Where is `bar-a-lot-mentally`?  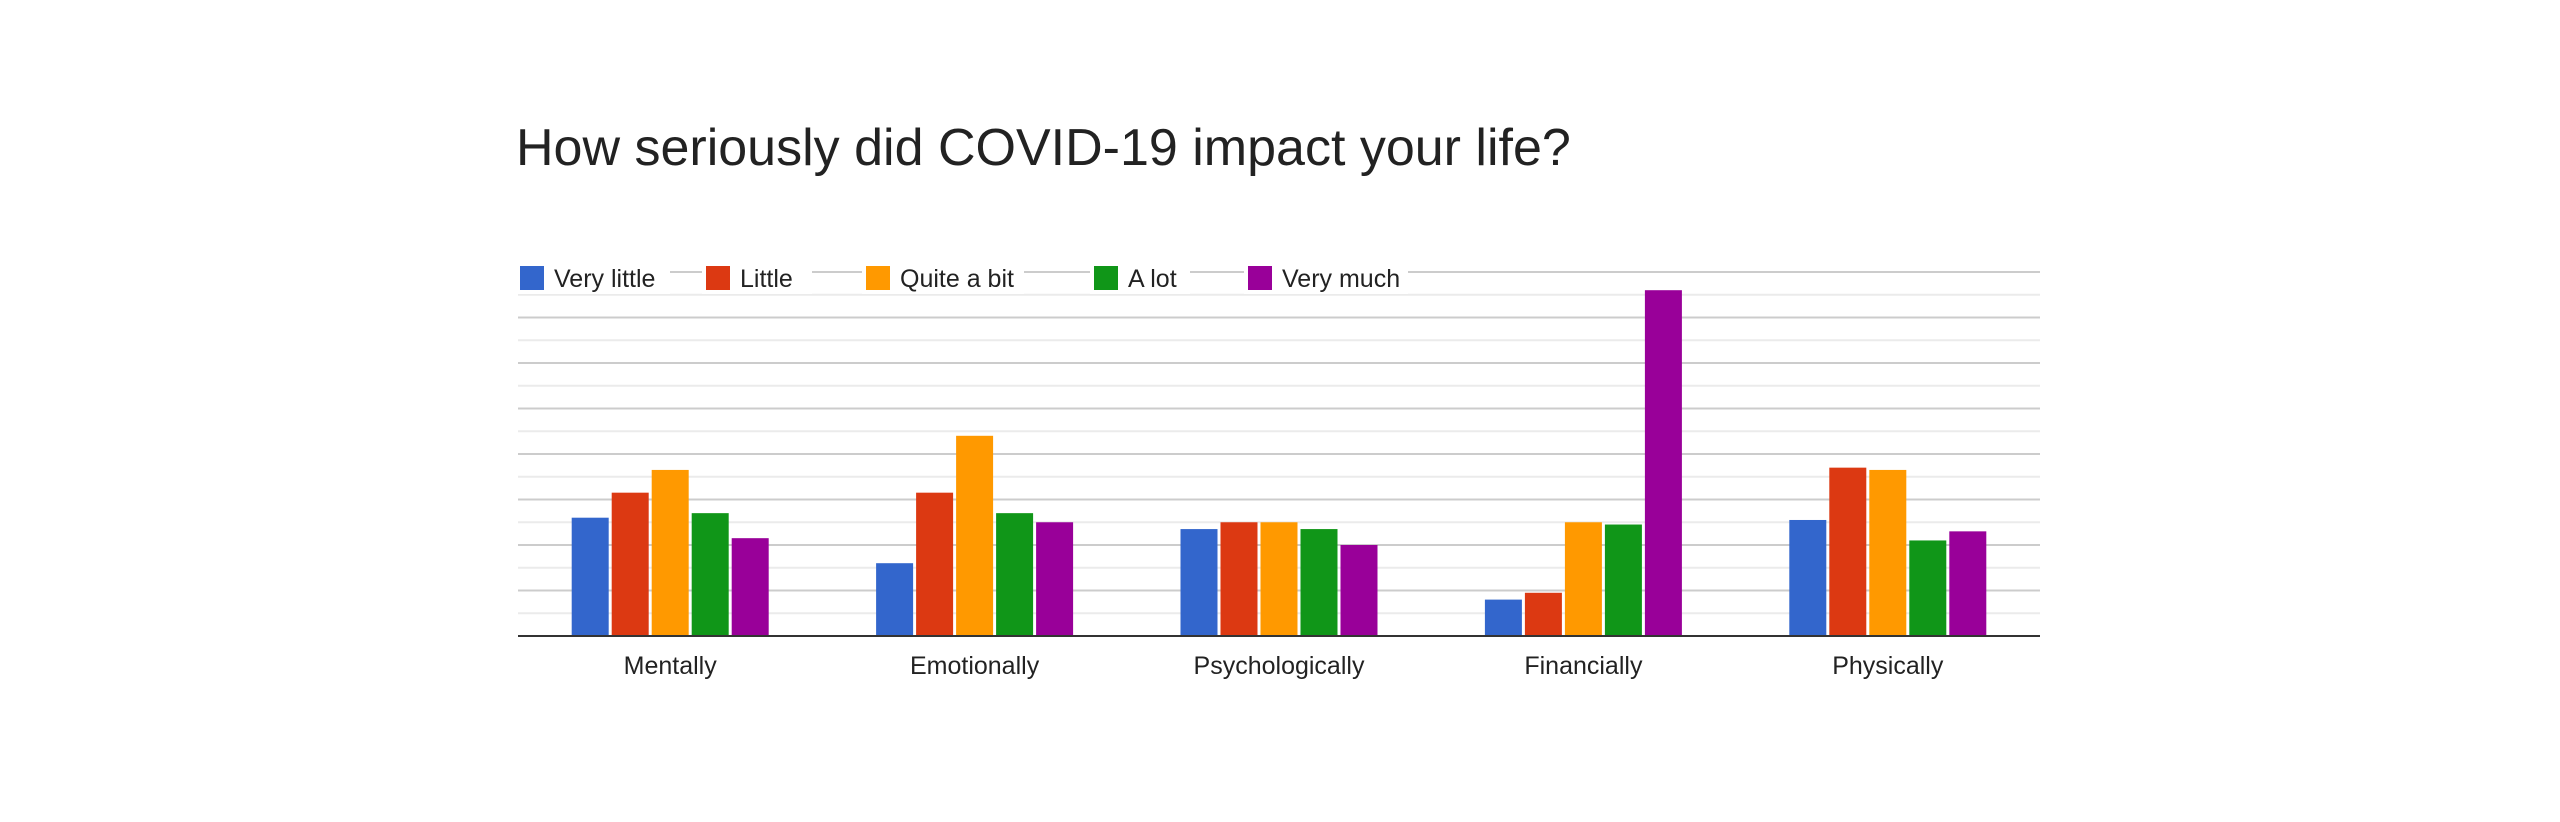
bar-a-lot-mentally is located at coordinates (710, 574).